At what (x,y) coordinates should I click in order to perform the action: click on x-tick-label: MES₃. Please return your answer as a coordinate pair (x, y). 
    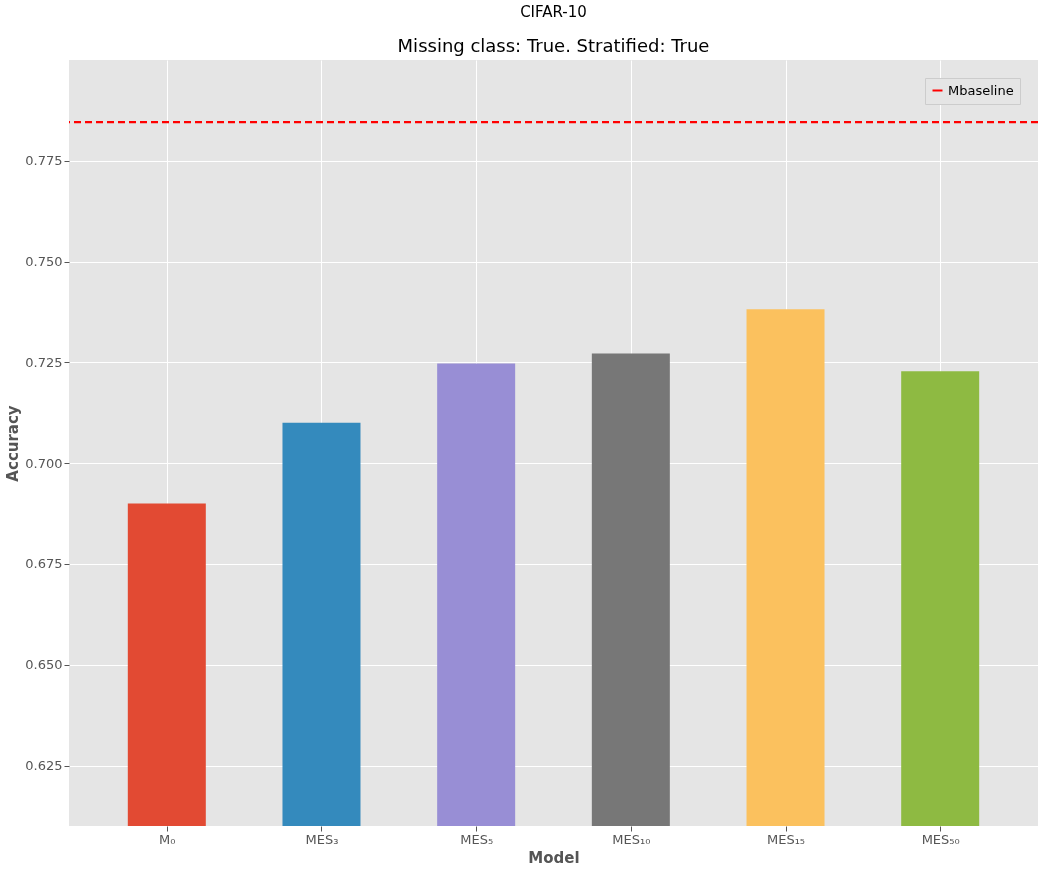
    Looking at the image, I should click on (322, 839).